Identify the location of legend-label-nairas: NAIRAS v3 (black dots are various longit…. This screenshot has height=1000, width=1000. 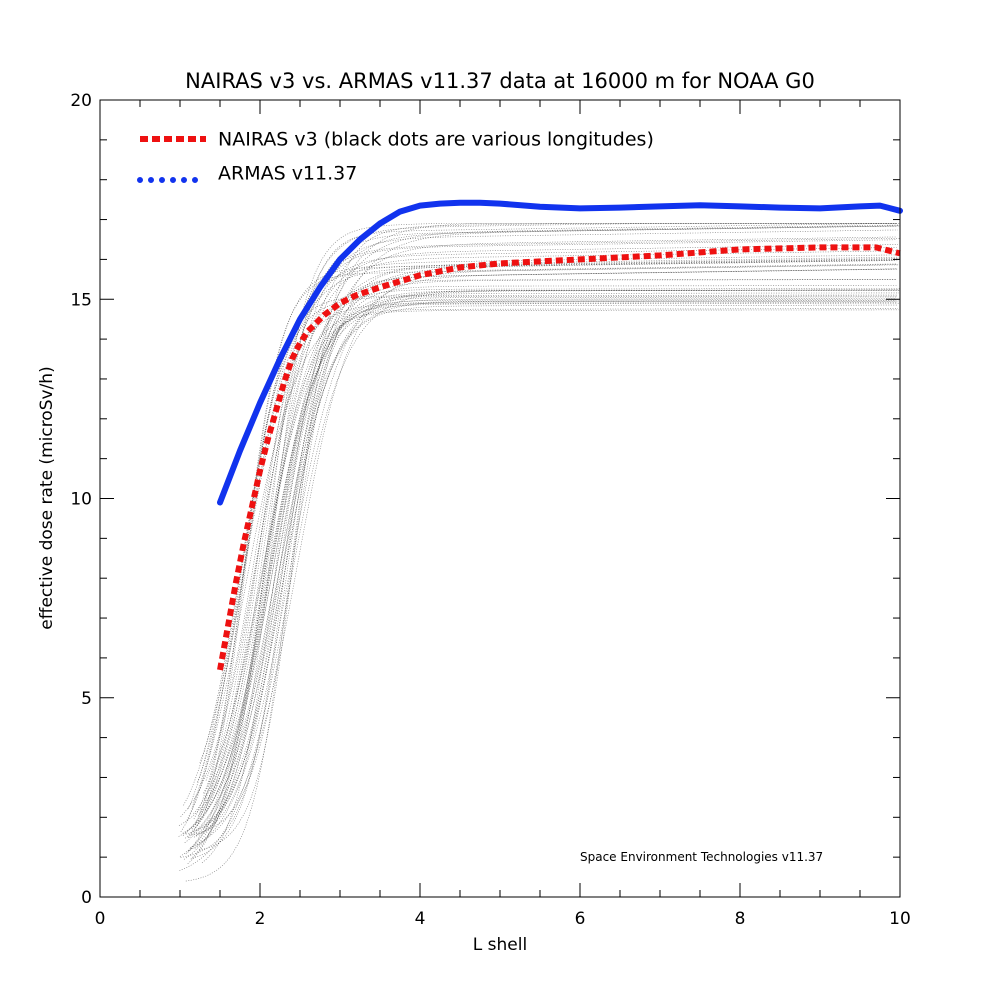
(436, 140).